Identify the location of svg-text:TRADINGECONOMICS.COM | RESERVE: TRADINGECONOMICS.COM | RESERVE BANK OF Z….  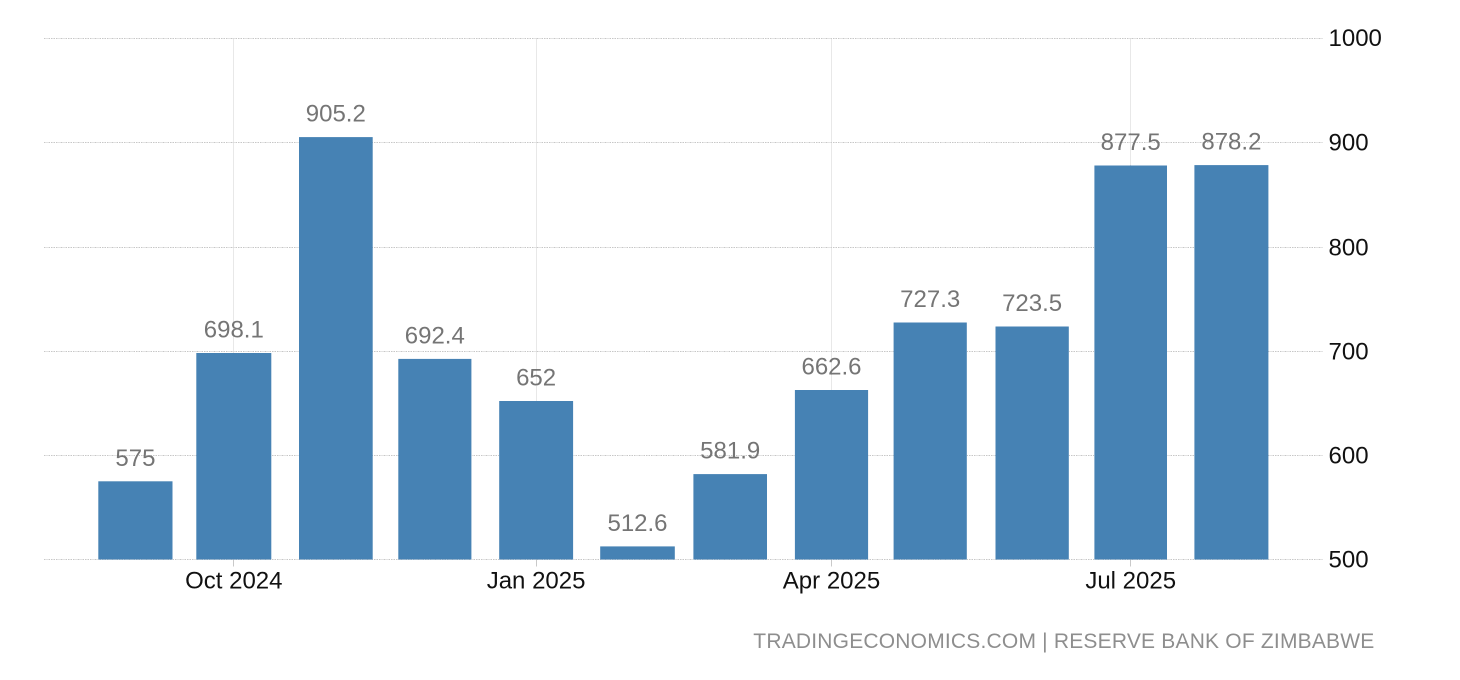
(1063, 641).